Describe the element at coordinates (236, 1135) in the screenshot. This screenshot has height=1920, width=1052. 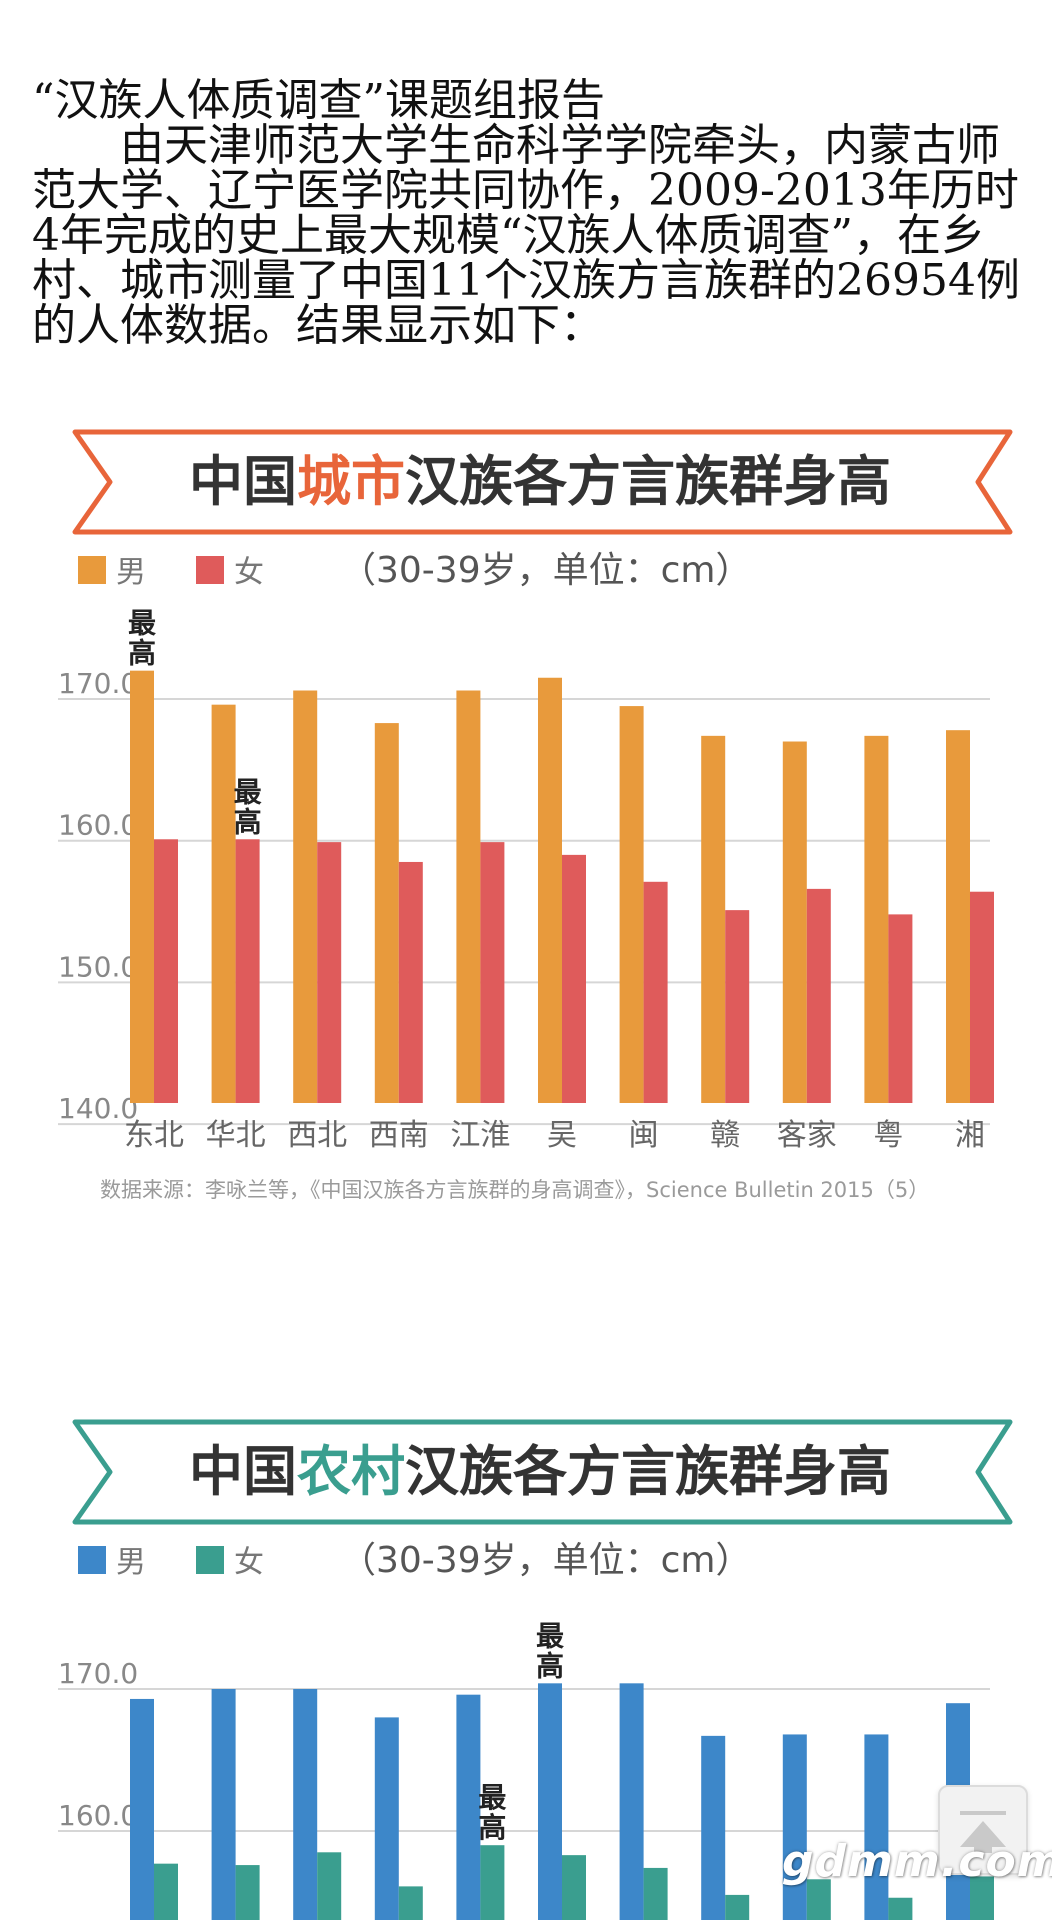
I see `x-tick-label: 华北` at that location.